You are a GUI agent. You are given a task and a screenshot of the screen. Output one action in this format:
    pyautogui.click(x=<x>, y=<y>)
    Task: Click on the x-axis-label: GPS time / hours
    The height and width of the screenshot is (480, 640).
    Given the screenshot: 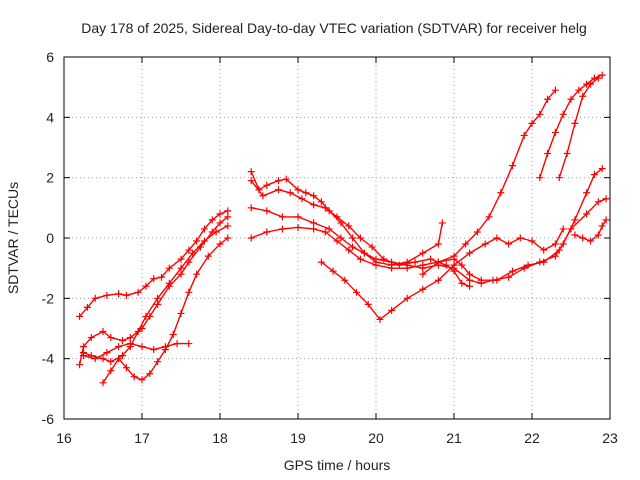 What is the action you would take?
    pyautogui.click(x=337, y=465)
    